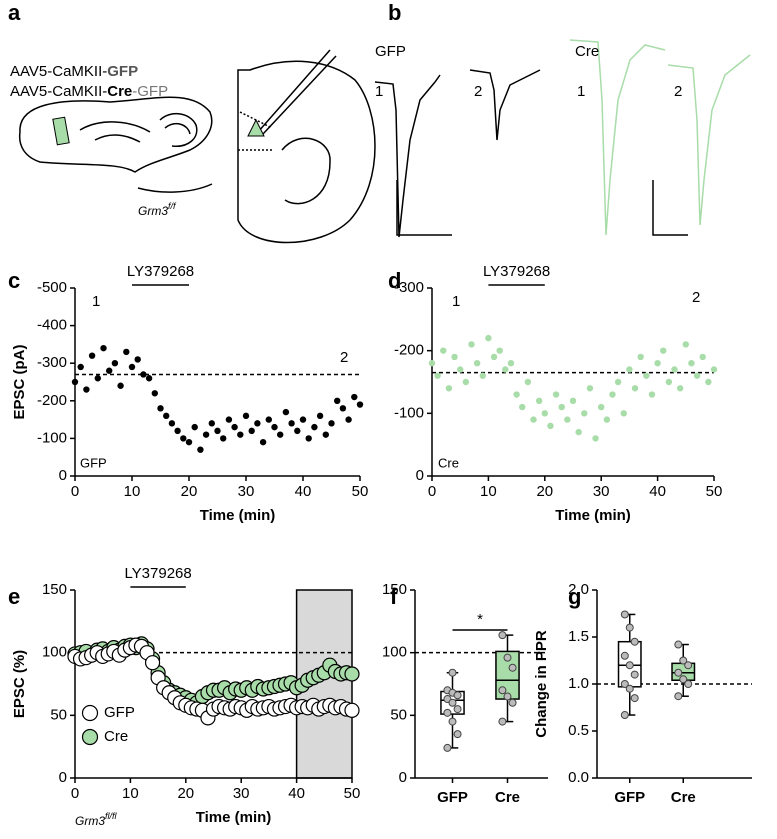 The width and height of the screenshot is (777, 839). Describe the element at coordinates (75, 793) in the screenshot. I see `x-tick-label: 0` at that location.